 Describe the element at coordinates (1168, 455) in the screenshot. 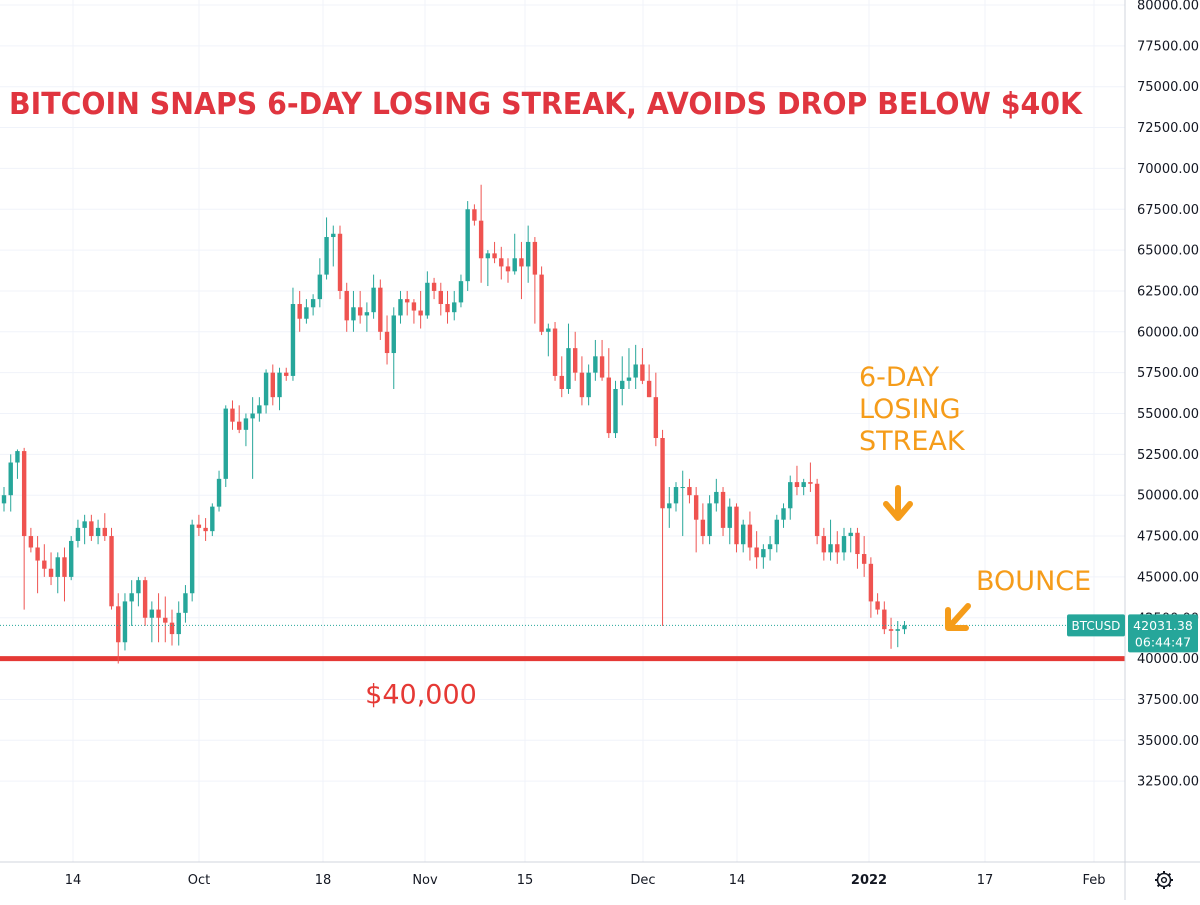

I see `y-tick-label: 52500.00` at that location.